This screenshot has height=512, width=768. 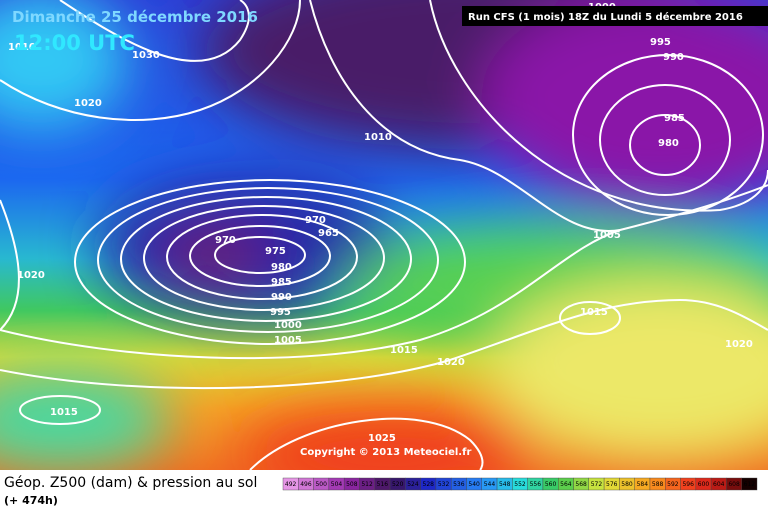 I want to click on scale-label: 560, so click(x=551, y=484).